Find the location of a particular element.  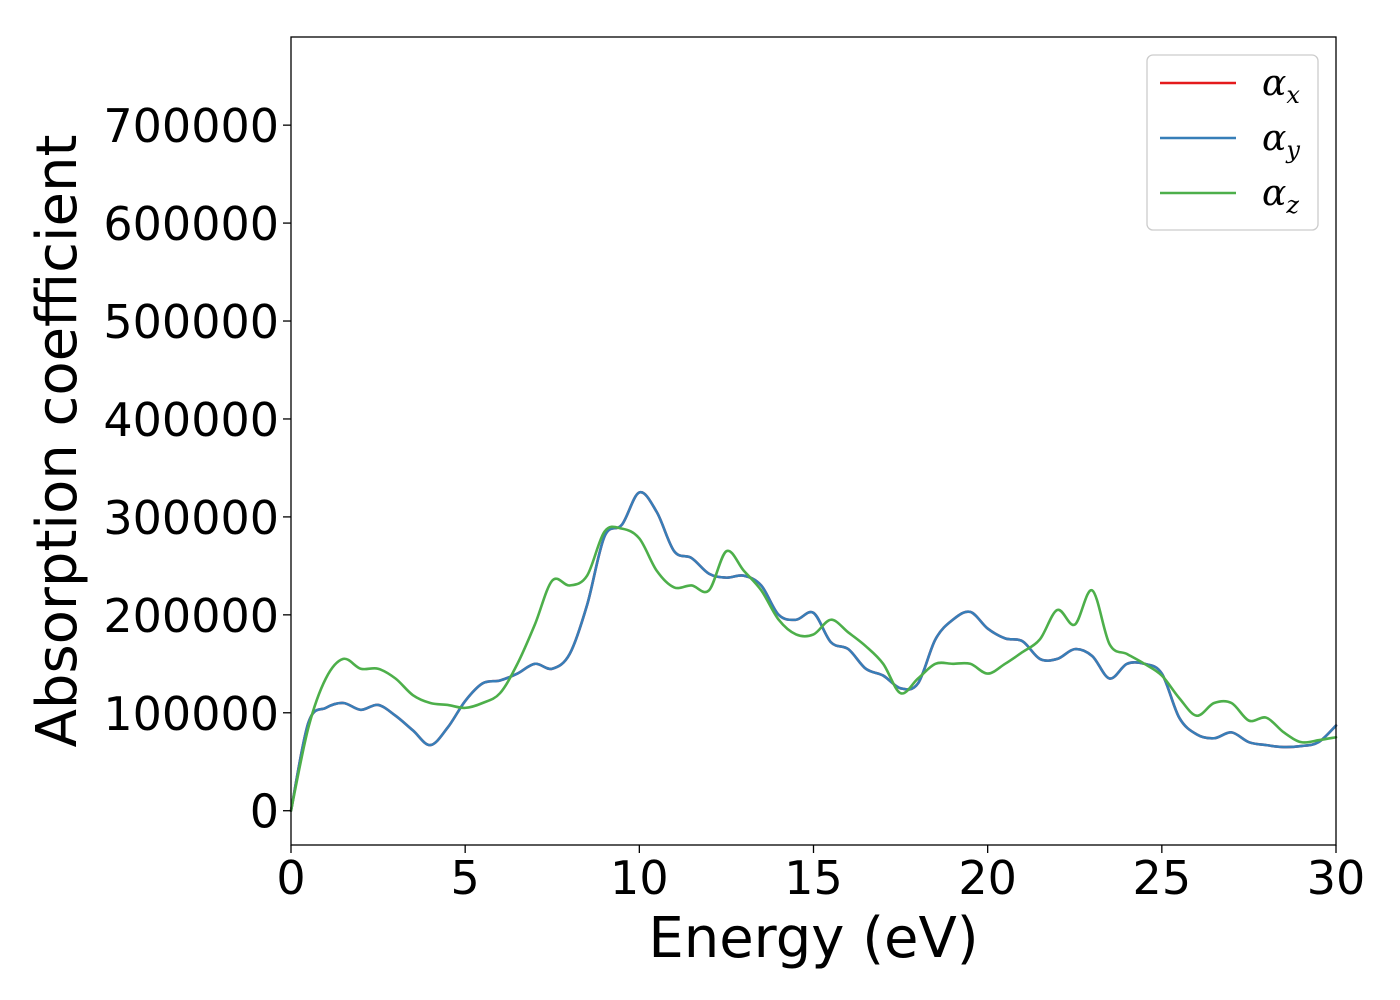

y-tick-label: 700000 is located at coordinates (191, 126).